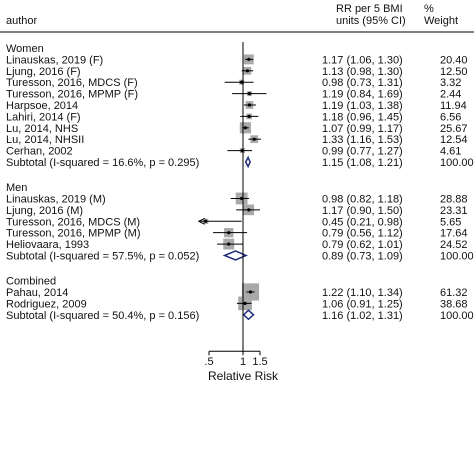 Image resolution: width=474 pixels, height=474 pixels. Describe the element at coordinates (362, 95) in the screenshot. I see `study-ci-value: 1.19 (0.84, 1.69)` at that location.